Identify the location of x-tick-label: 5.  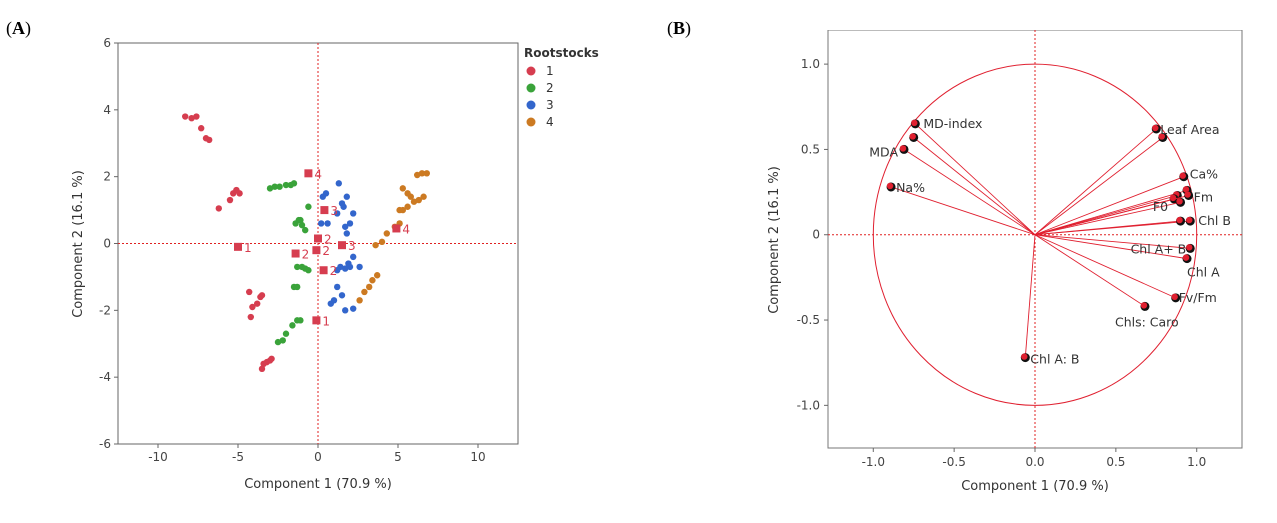
(398, 457).